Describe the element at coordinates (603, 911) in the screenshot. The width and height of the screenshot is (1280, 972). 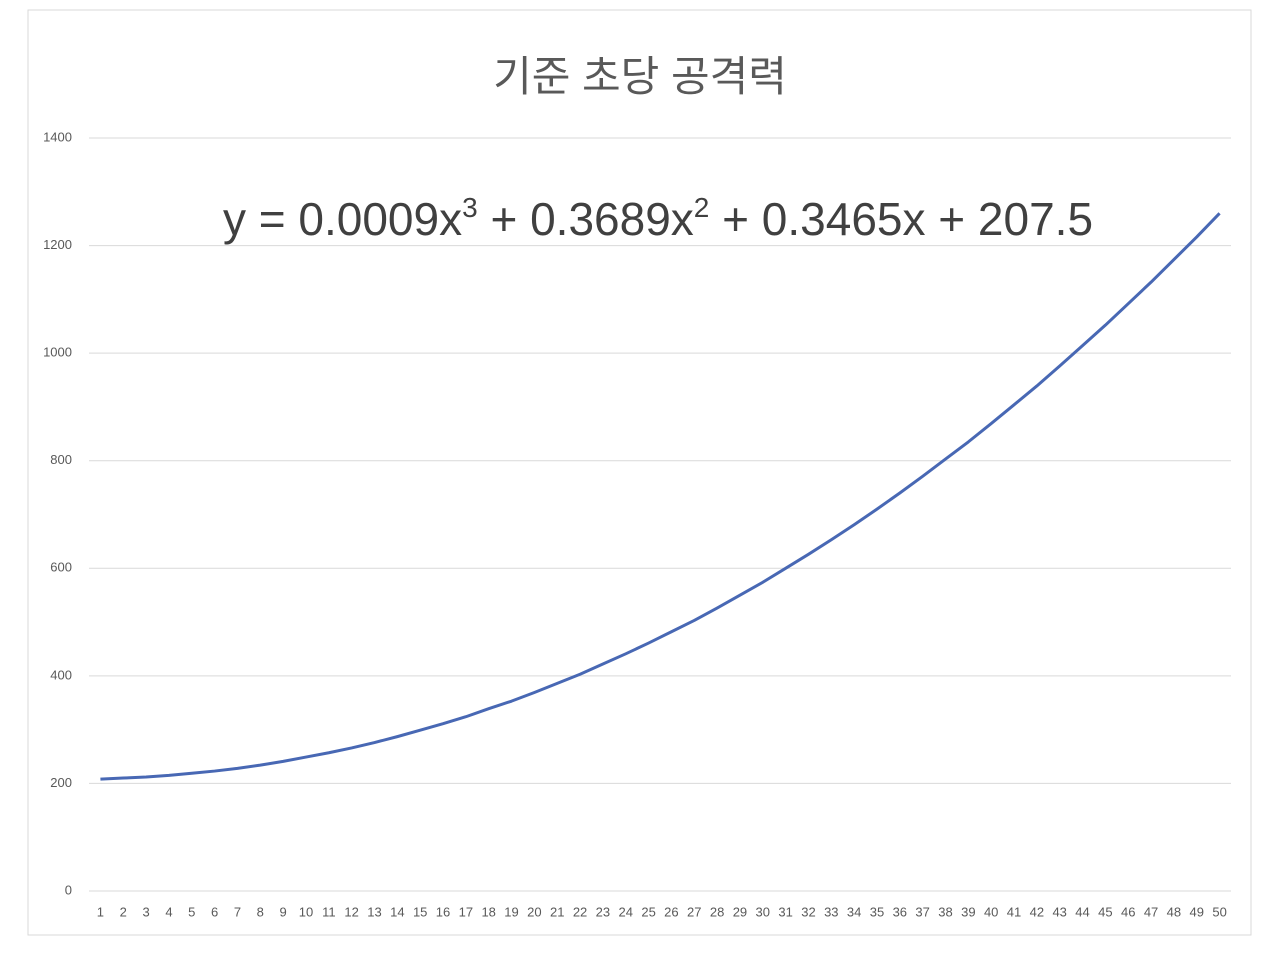
I see `x-tick-label: 23` at that location.